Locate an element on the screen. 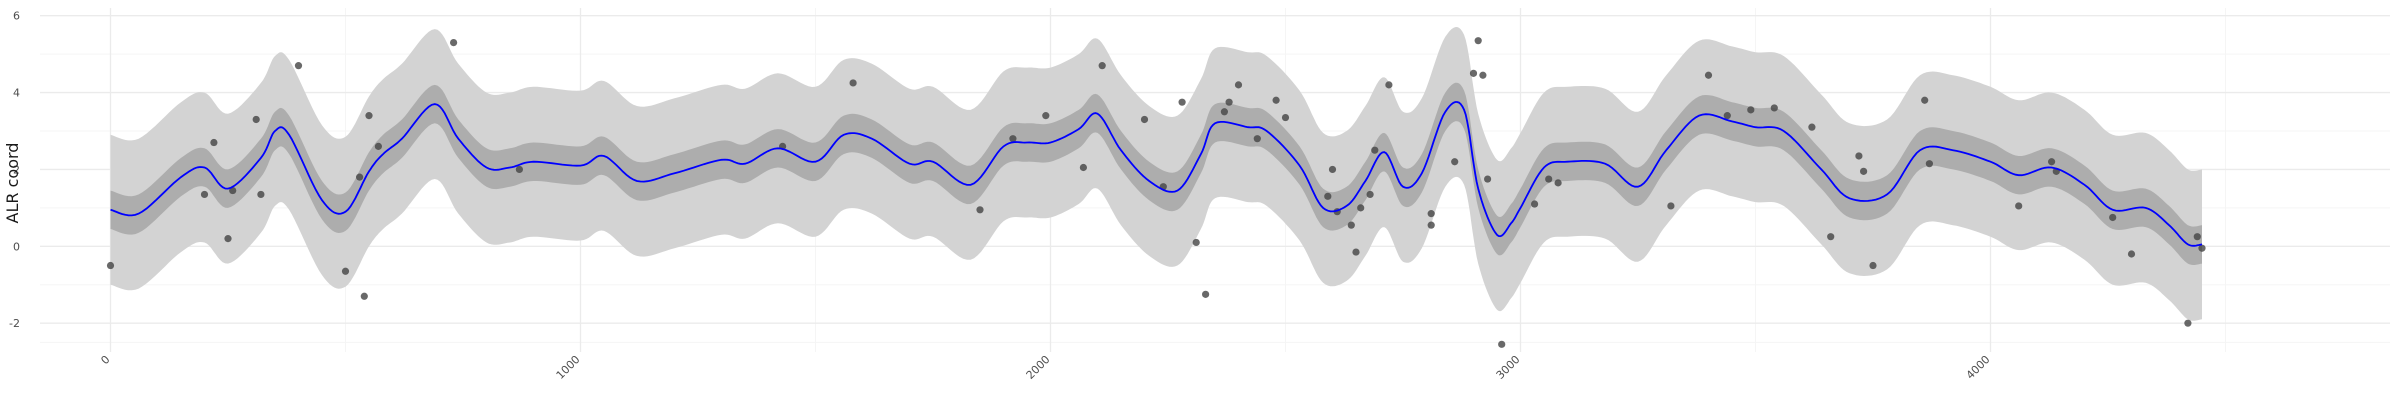 This screenshot has width=2400, height=400. x-tick-label: 3000 is located at coordinates (1508, 367).